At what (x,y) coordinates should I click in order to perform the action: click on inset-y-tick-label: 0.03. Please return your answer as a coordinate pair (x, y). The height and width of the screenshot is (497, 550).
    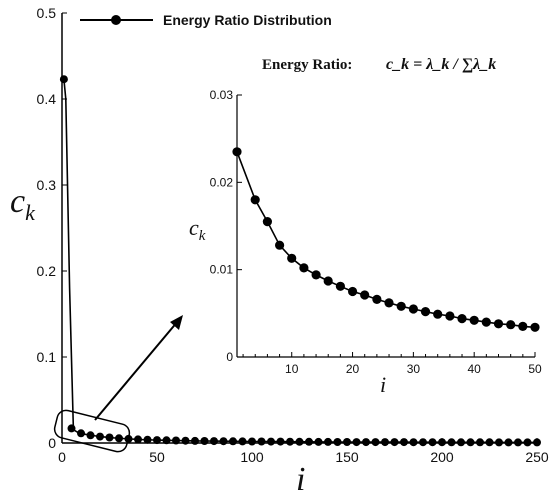
    Looking at the image, I should click on (222, 95).